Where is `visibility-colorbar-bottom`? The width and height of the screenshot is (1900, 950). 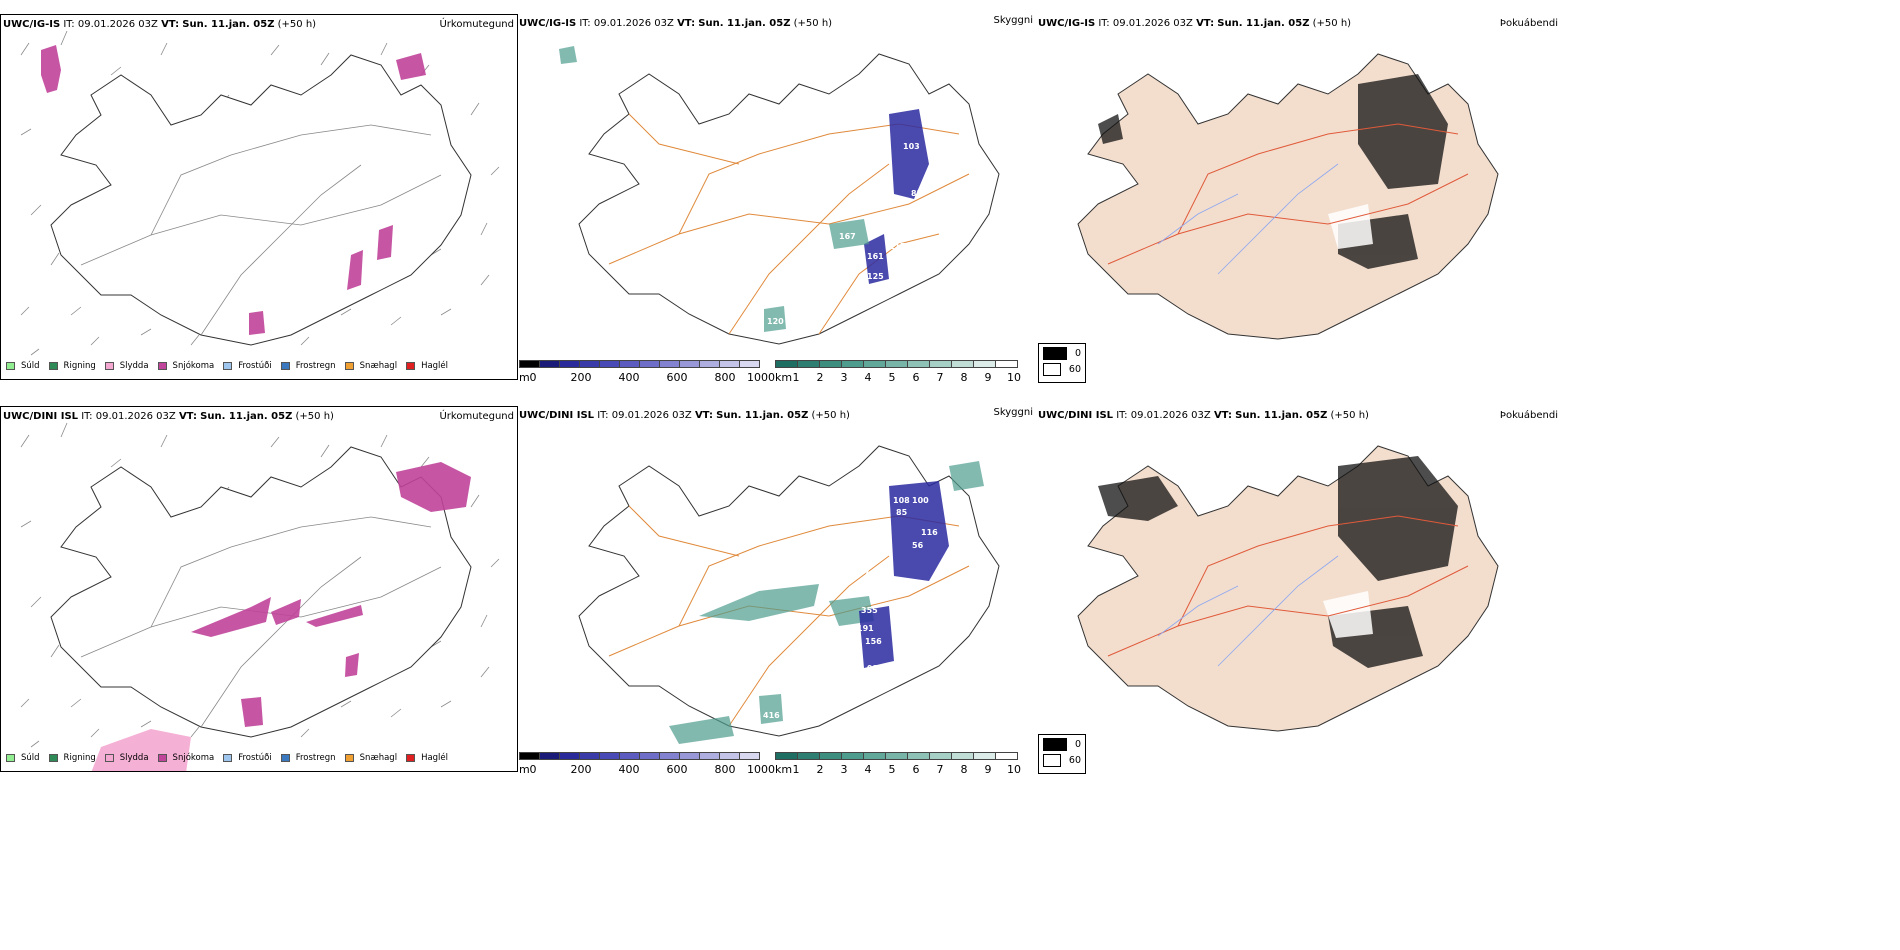 visibility-colorbar-bottom is located at coordinates (896, 756).